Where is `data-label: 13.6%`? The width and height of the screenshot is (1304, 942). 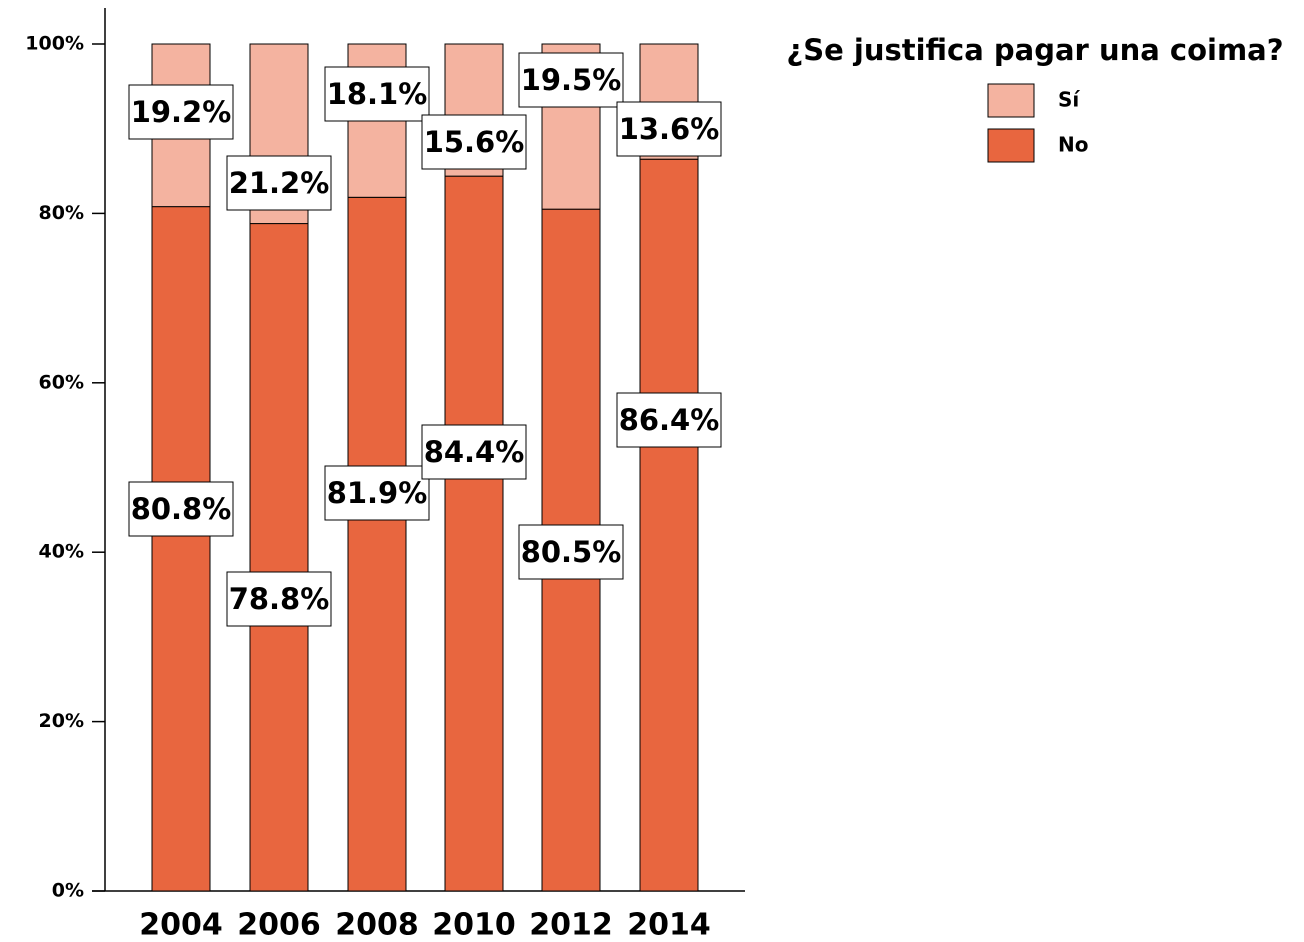 data-label: 13.6% is located at coordinates (669, 129).